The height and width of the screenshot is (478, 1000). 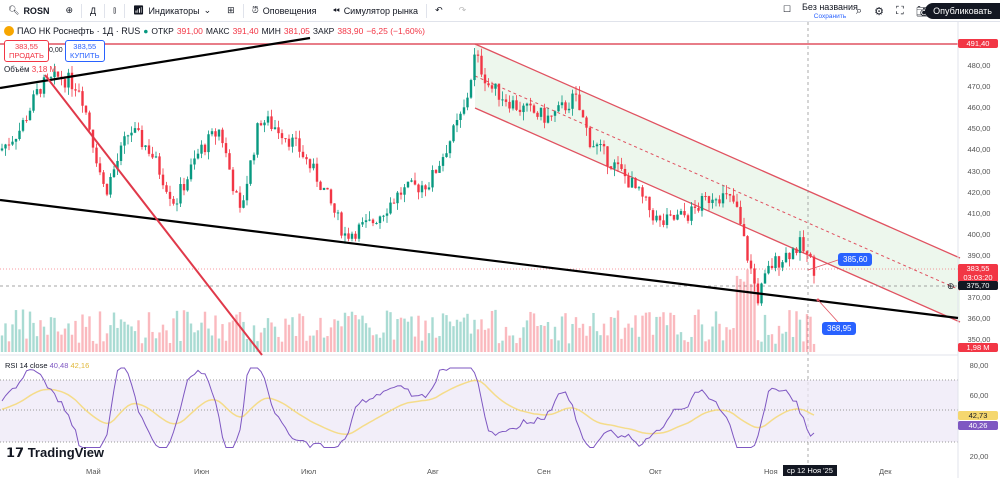 What do you see at coordinates (810, 470) in the screenshot?
I see `cursor-date: ср 12 Ноя '25` at bounding box center [810, 470].